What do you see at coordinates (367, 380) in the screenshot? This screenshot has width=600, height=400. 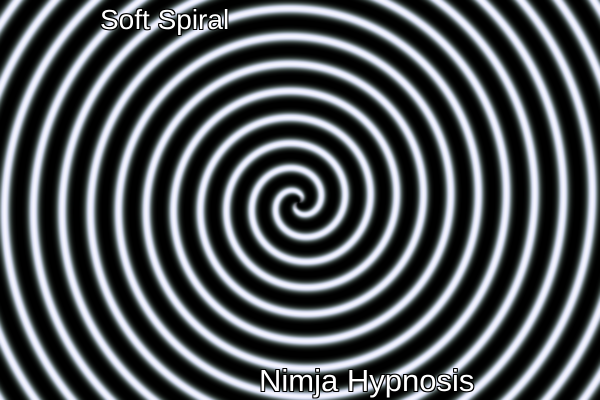 I see `credit-caption: Nimja Hypnosis` at bounding box center [367, 380].